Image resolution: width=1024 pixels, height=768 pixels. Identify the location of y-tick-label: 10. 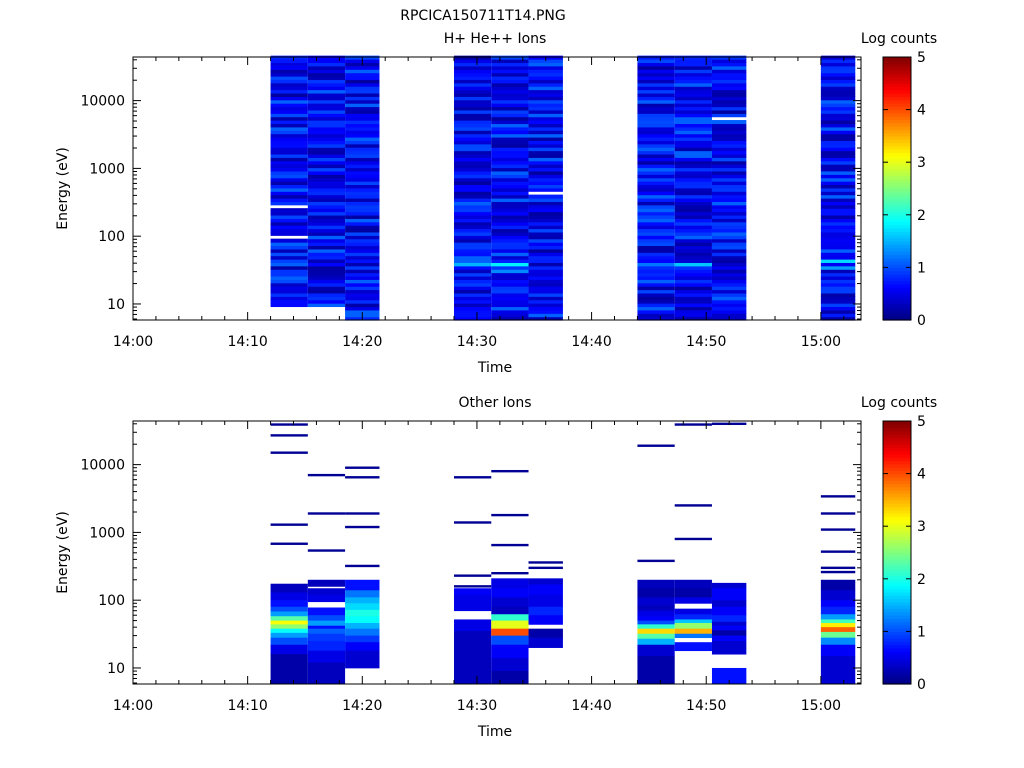
(116, 669).